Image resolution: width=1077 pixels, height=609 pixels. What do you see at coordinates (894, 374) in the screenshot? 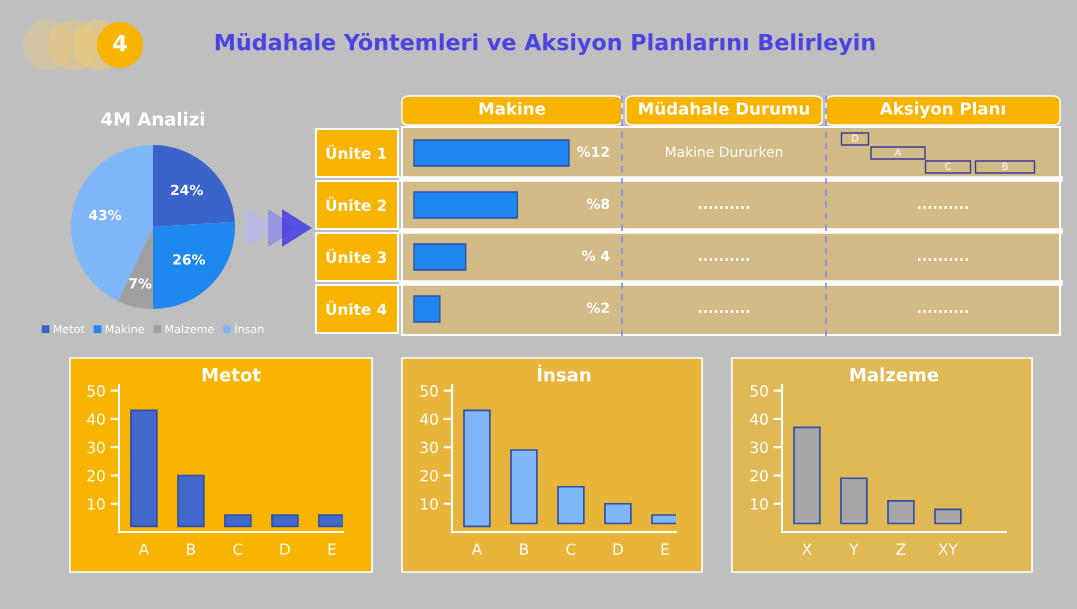
I see `chart-title: Malzeme` at bounding box center [894, 374].